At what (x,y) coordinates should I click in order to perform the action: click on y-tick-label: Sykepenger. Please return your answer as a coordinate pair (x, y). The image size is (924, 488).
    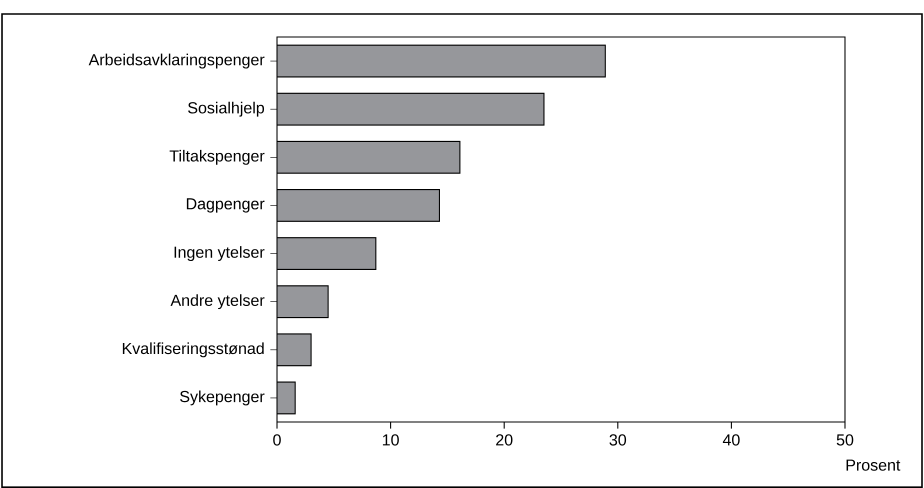
    Looking at the image, I should click on (222, 398).